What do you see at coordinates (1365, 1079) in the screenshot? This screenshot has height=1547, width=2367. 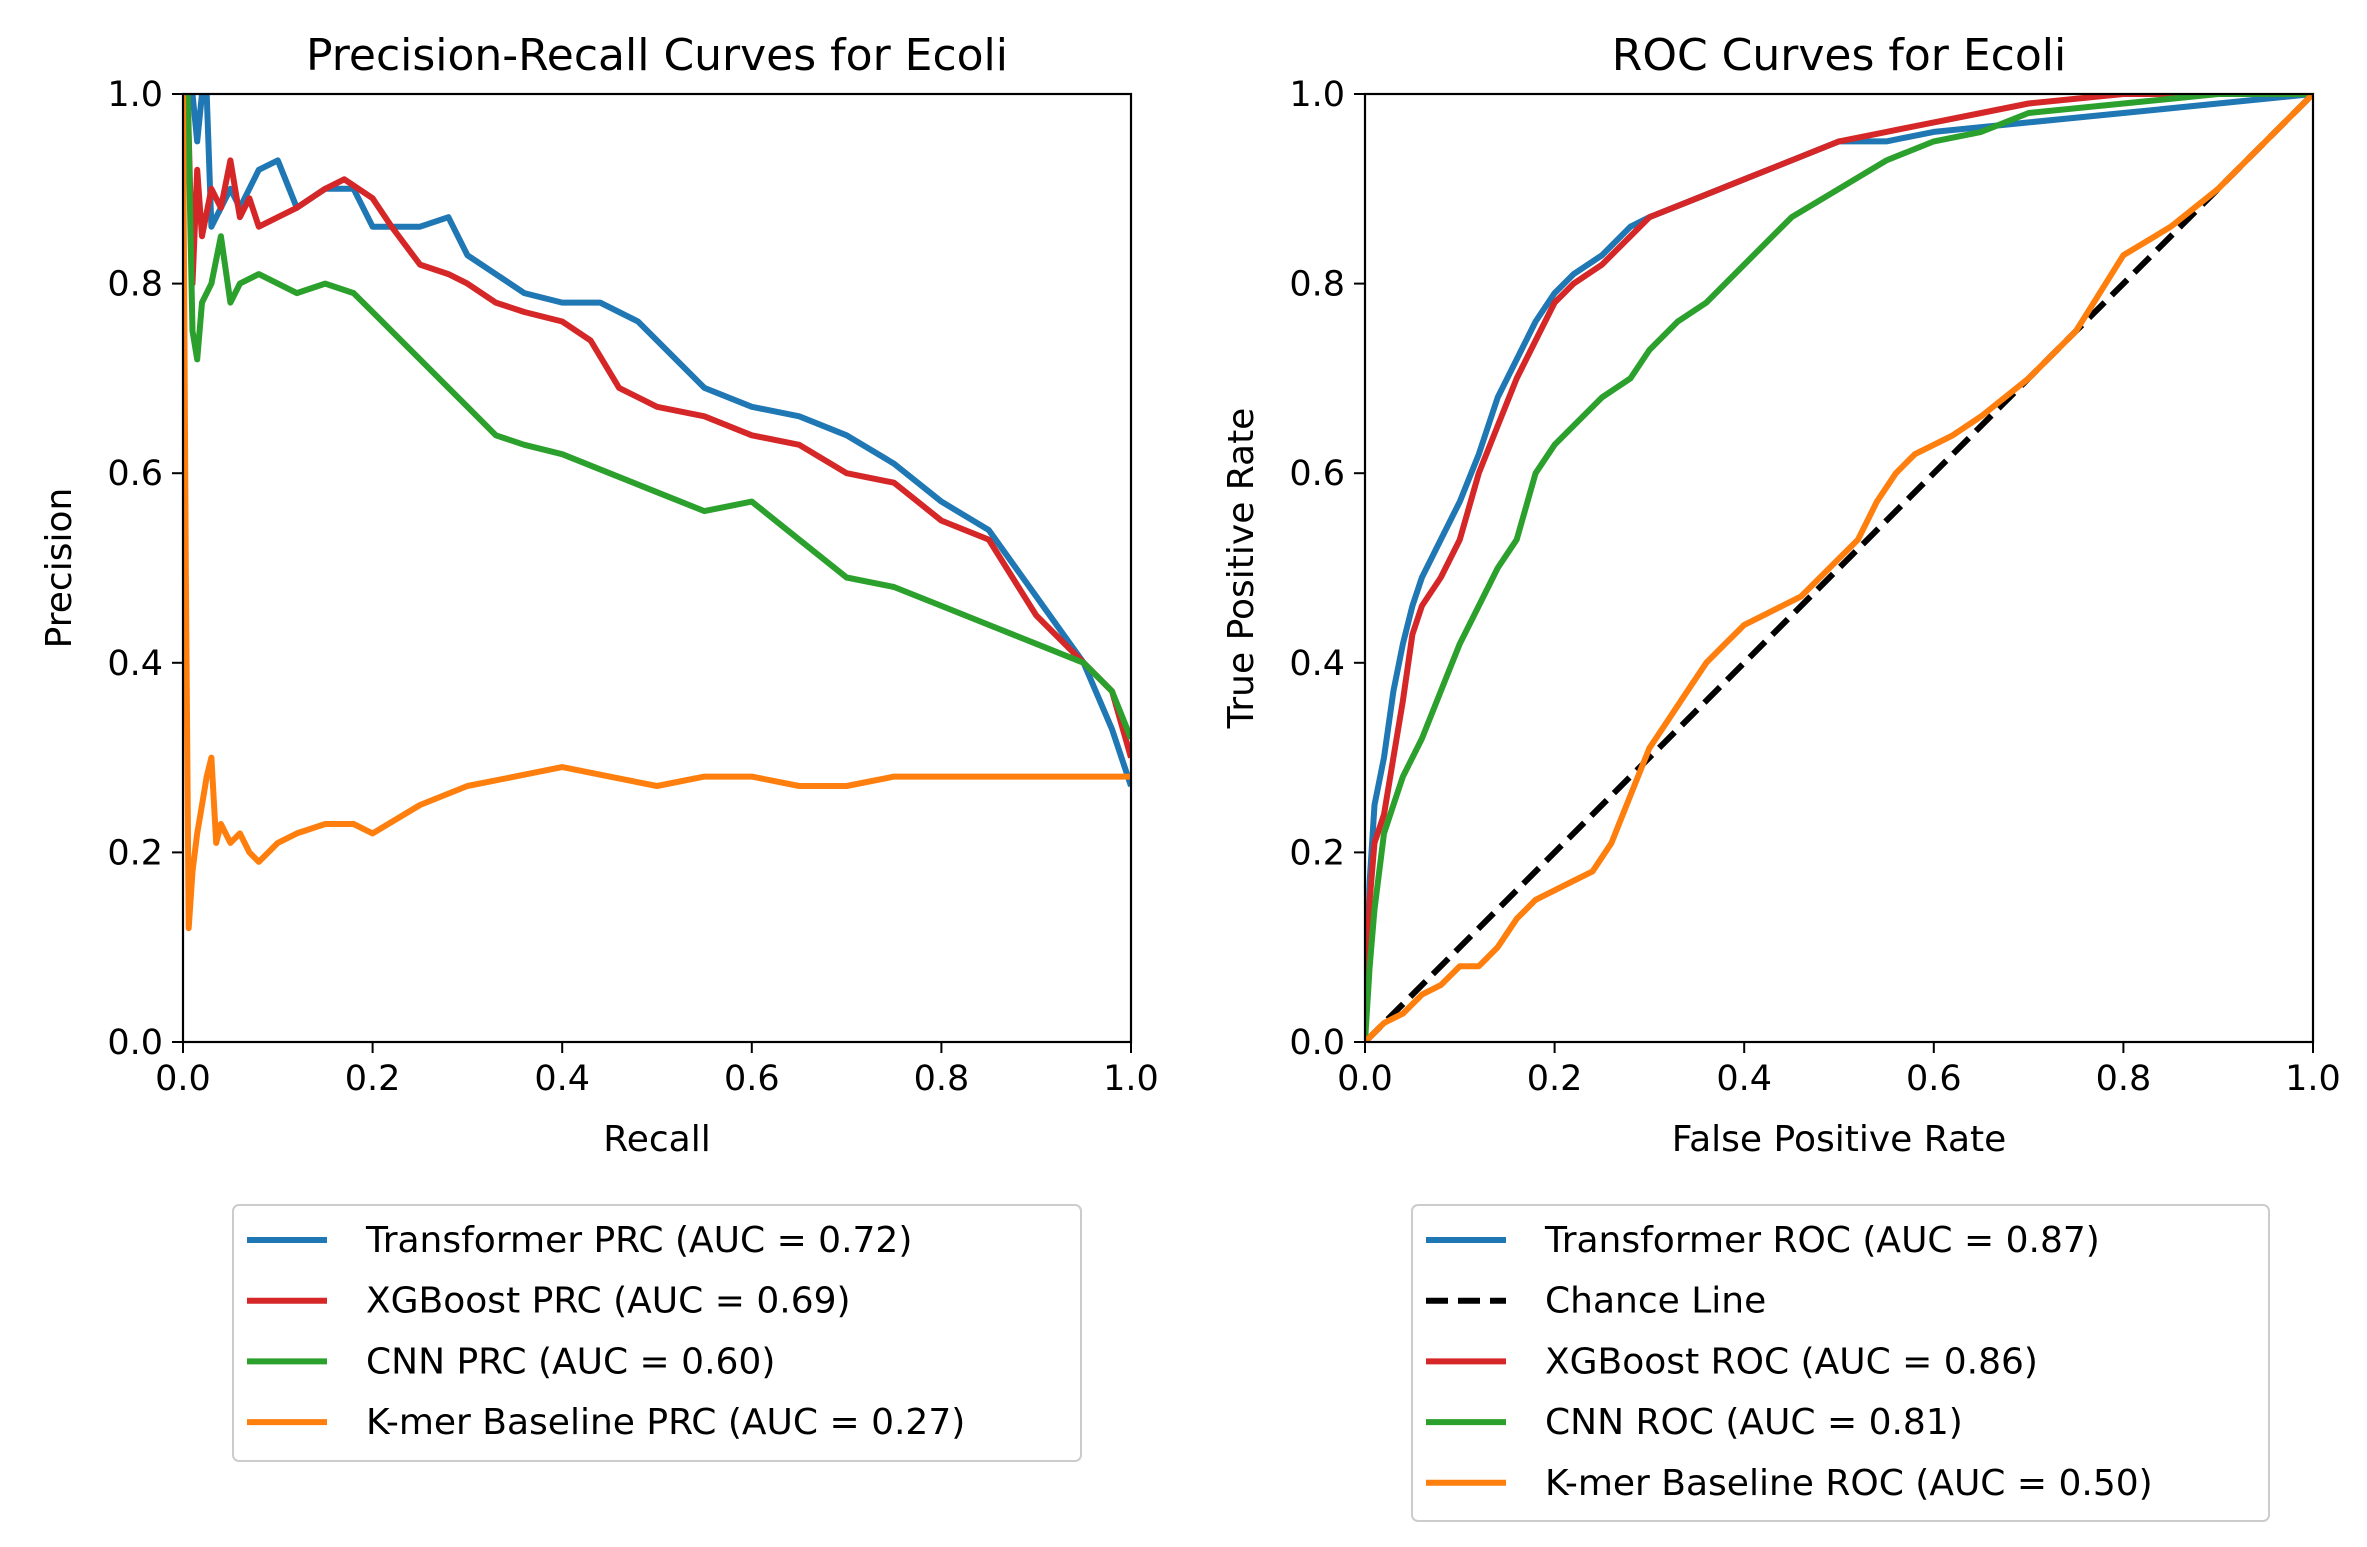 I see `roc-xtick-label-0: 0.0` at bounding box center [1365, 1079].